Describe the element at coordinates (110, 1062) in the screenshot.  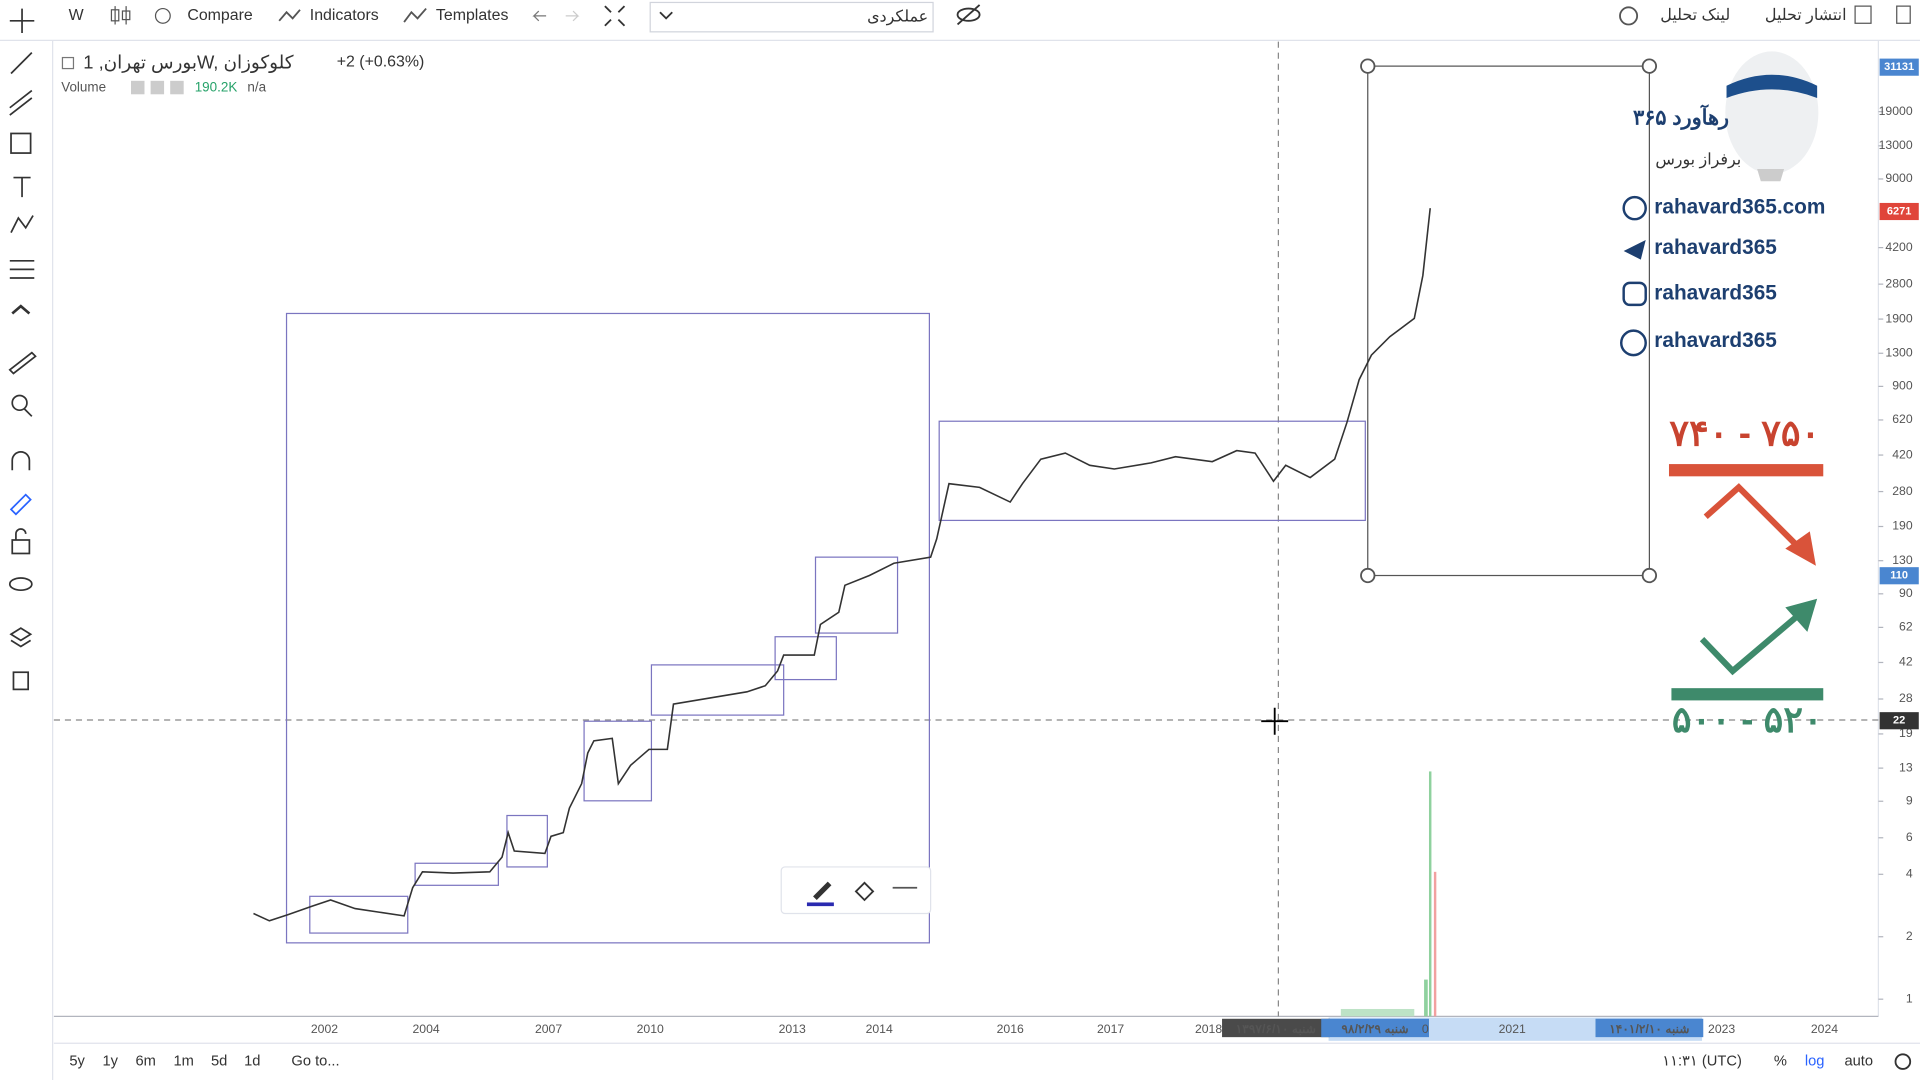
I see `range-button: 1y` at that location.